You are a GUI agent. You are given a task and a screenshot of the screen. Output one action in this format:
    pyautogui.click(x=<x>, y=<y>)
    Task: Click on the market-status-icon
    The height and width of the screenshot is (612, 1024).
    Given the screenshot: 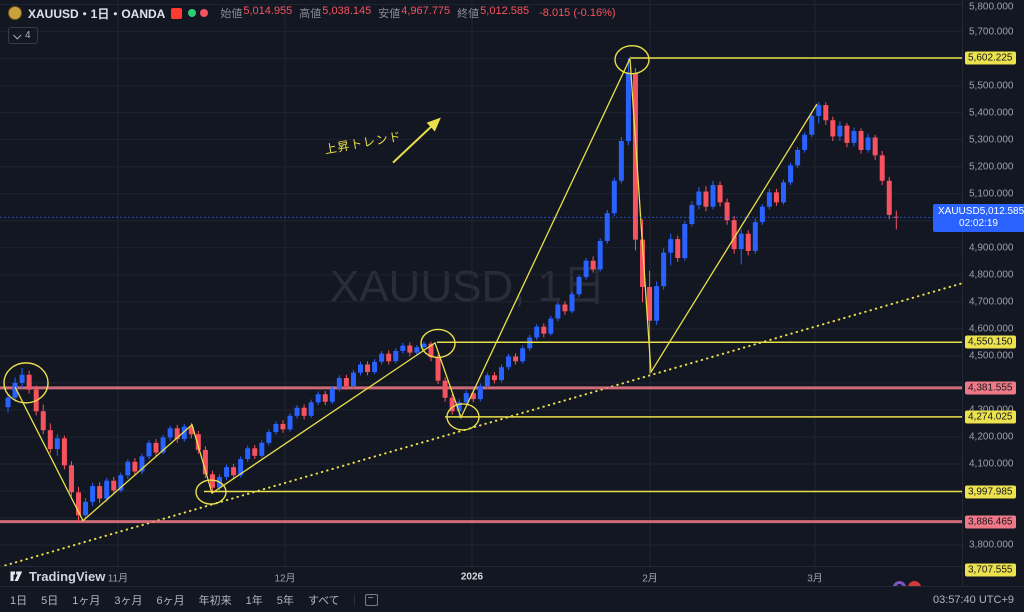 What is the action you would take?
    pyautogui.click(x=192, y=13)
    